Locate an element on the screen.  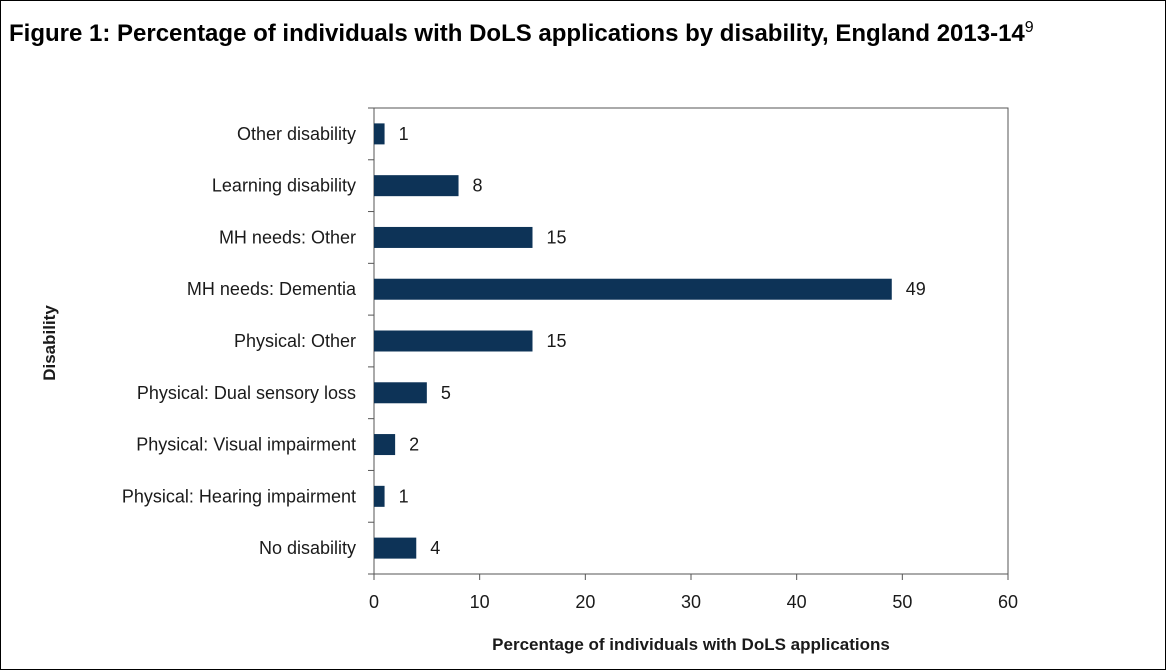
category-label: Physical: Hearing impairment is located at coordinates (239, 496).